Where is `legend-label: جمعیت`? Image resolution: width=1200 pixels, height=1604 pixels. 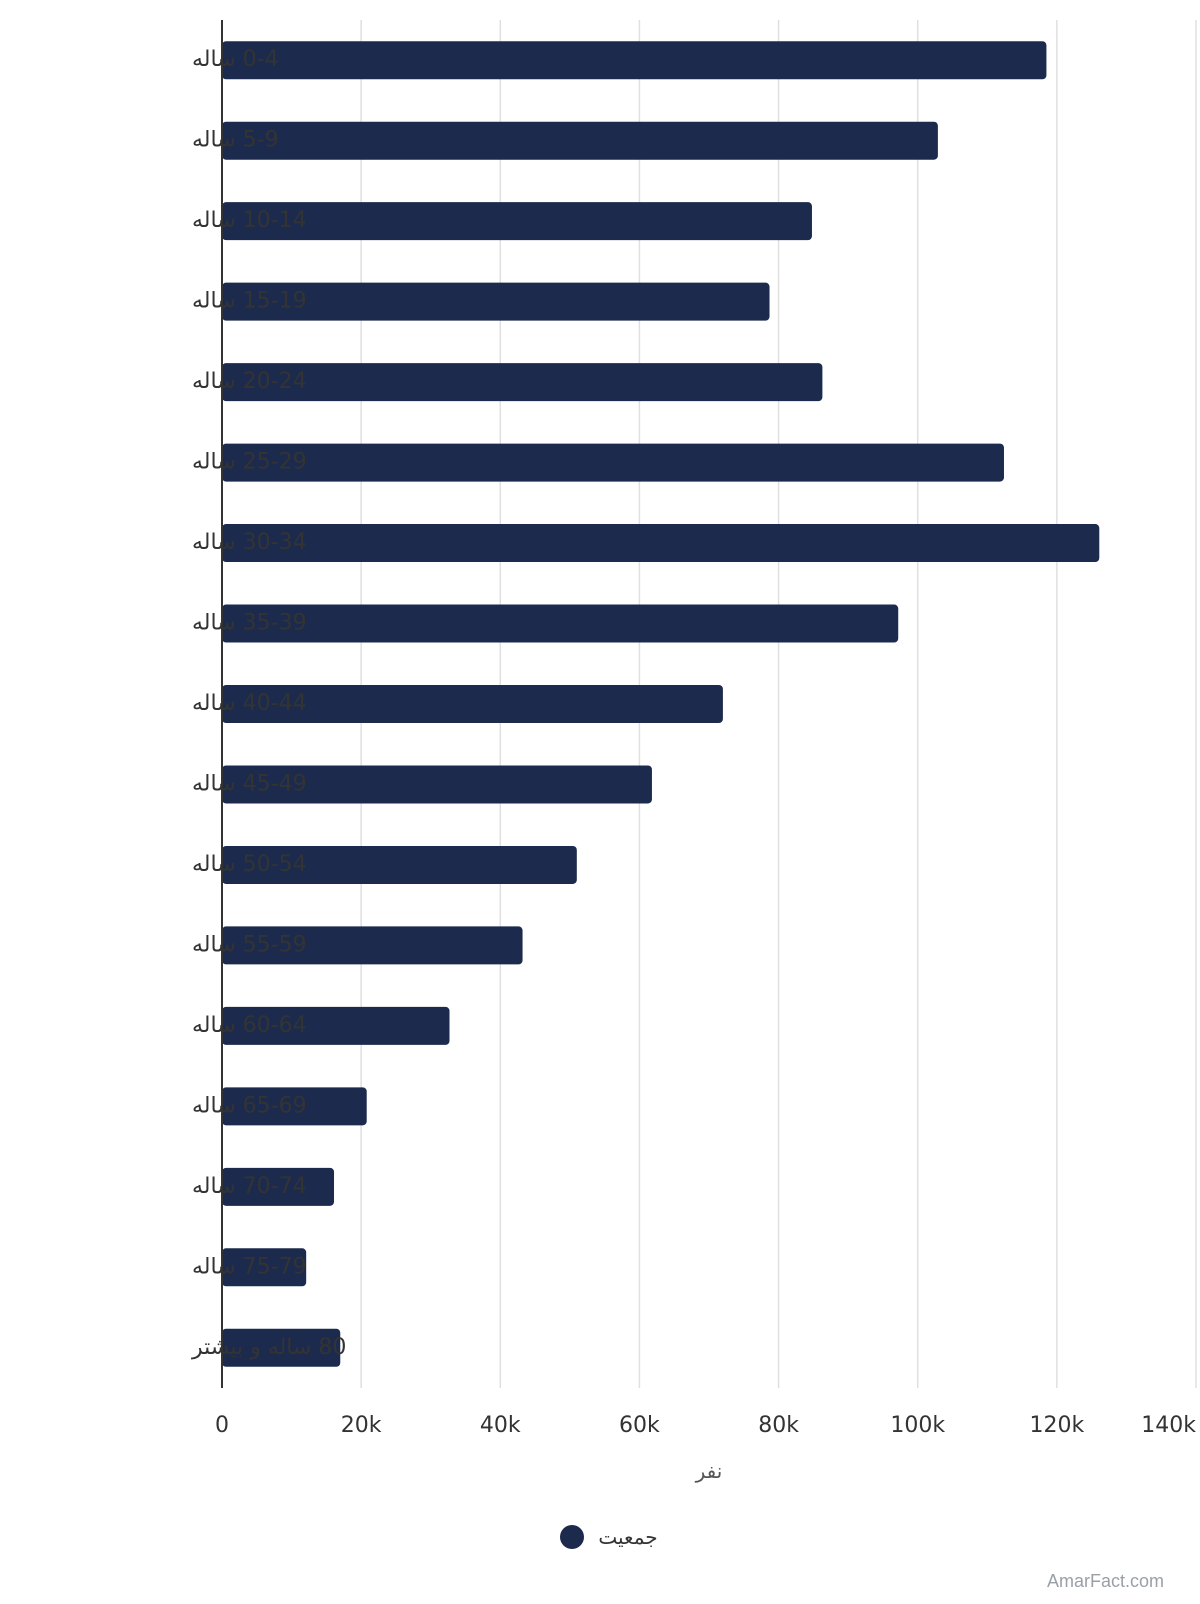 legend-label: جمعیت is located at coordinates (628, 1537).